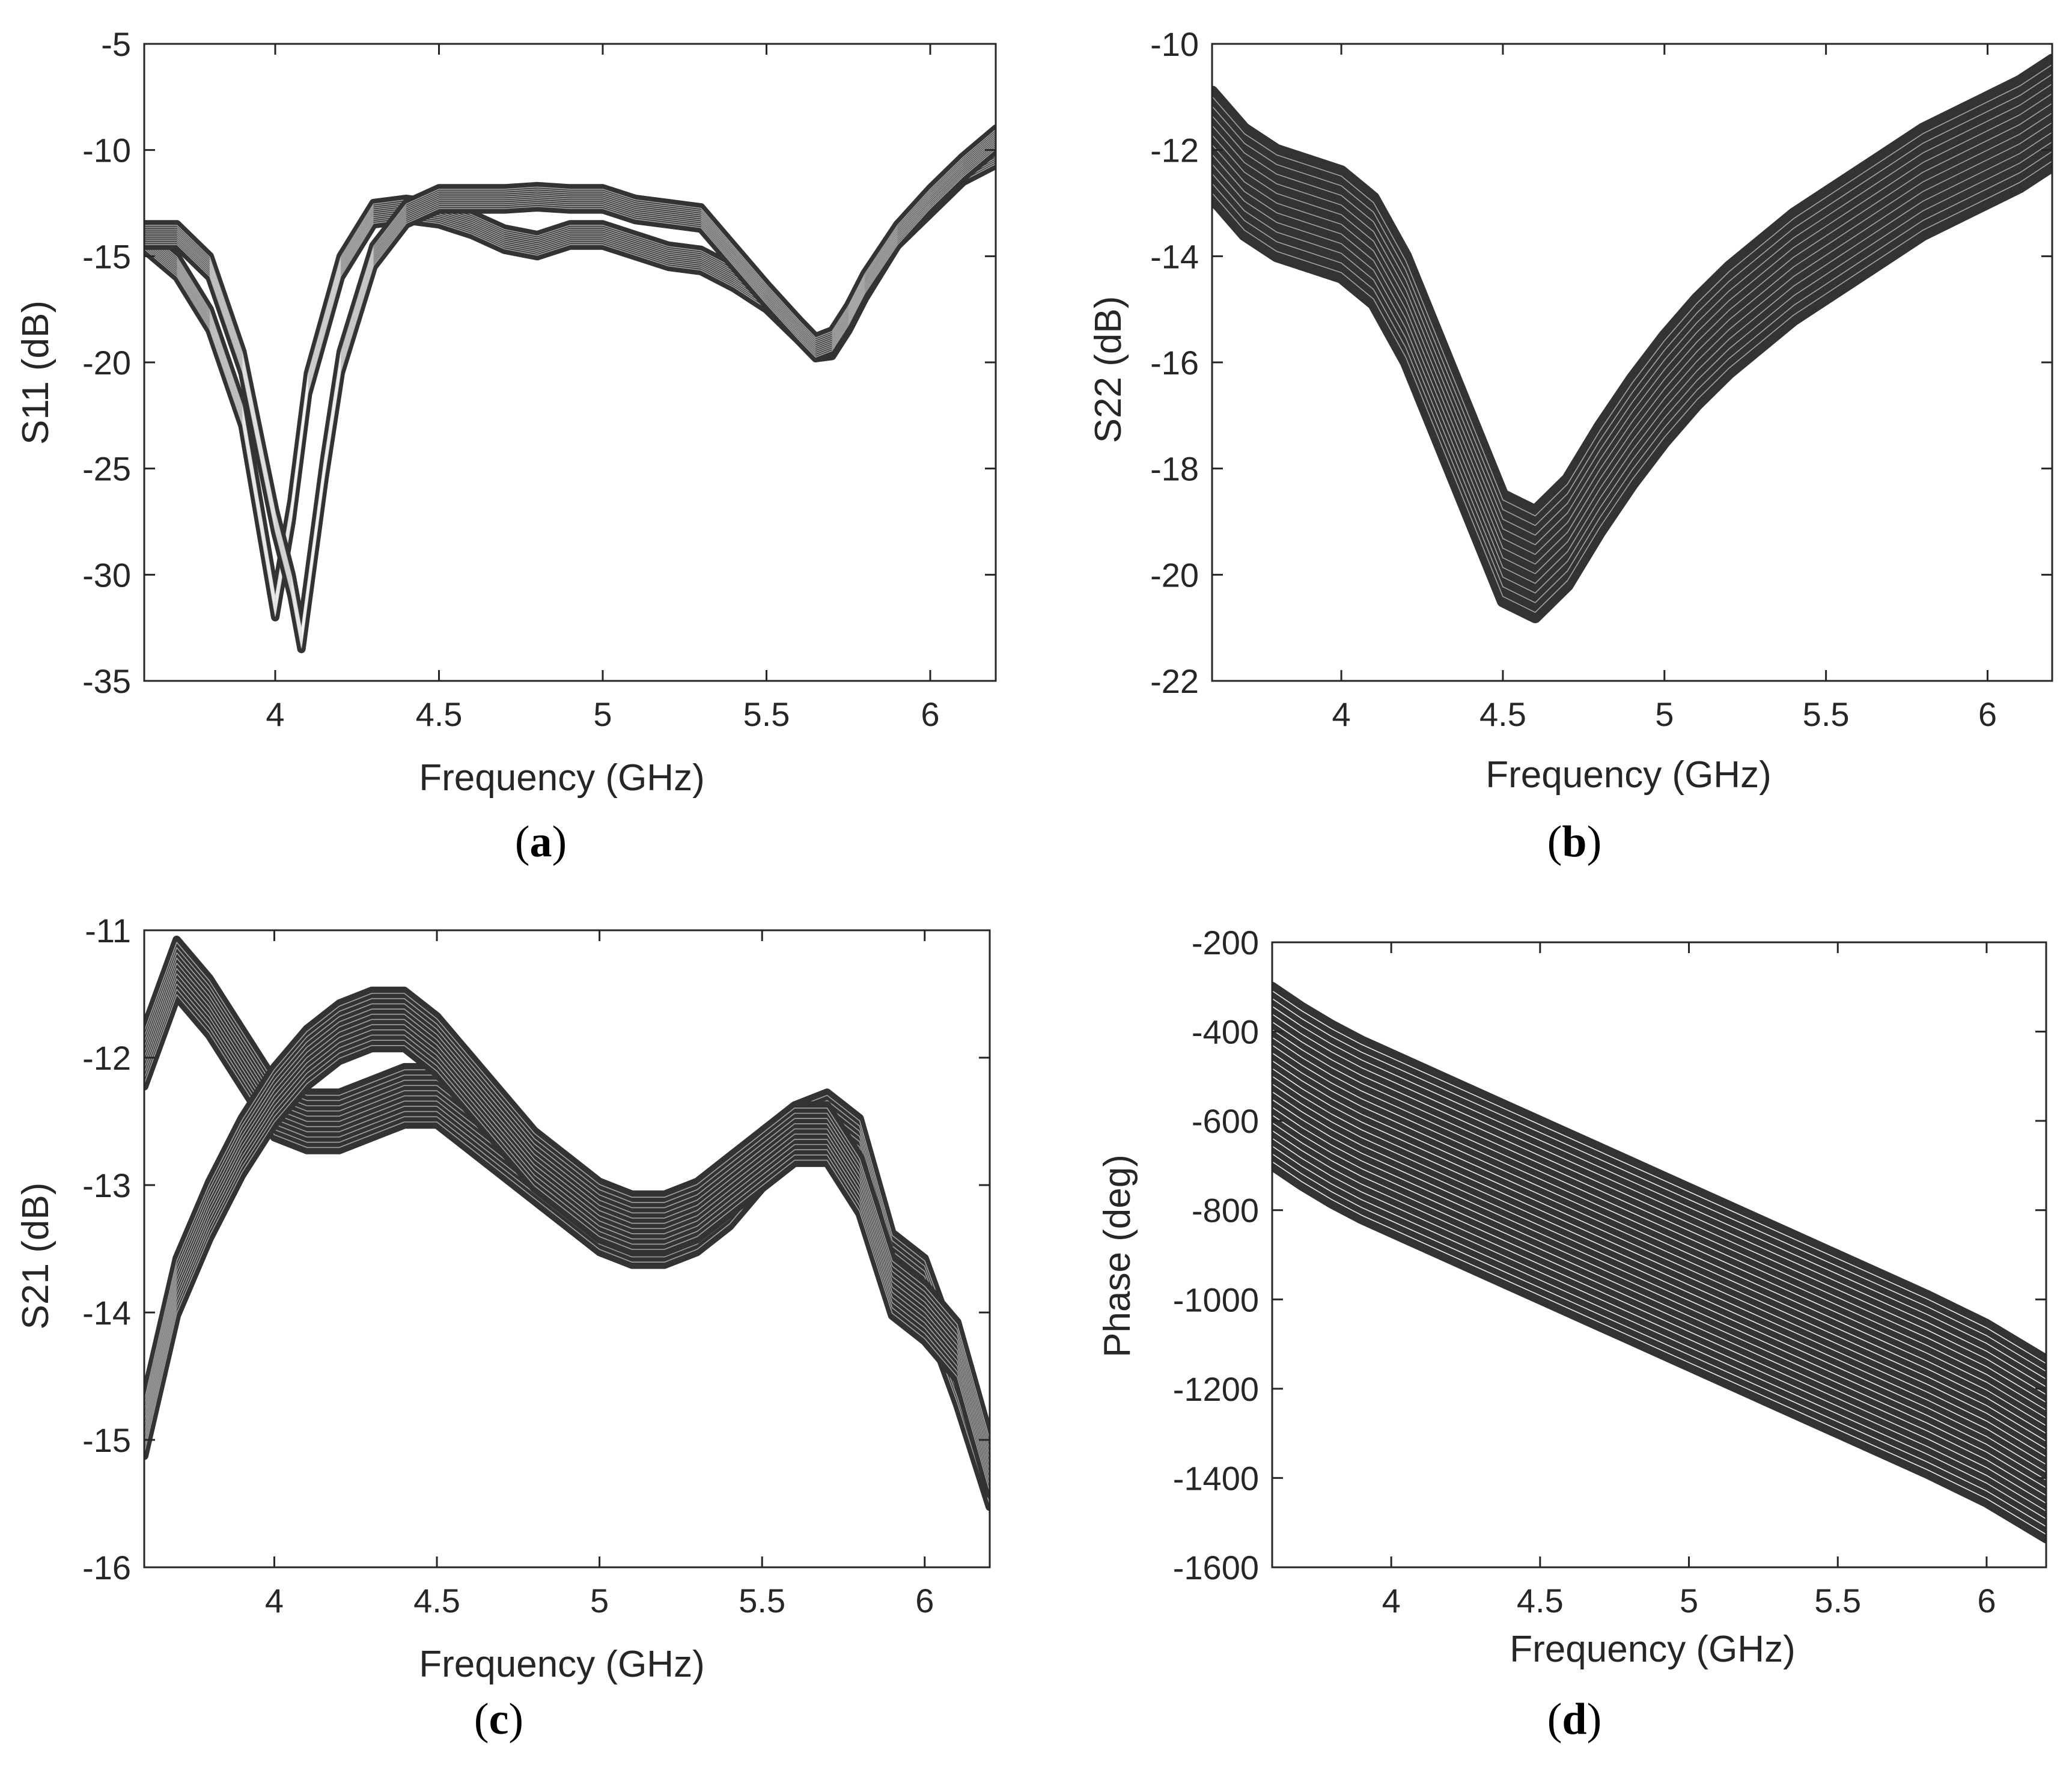 This screenshot has height=1765, width=2072. What do you see at coordinates (561, 1664) in the screenshot?
I see `x-axis-label-c: Frequency (GHz)` at bounding box center [561, 1664].